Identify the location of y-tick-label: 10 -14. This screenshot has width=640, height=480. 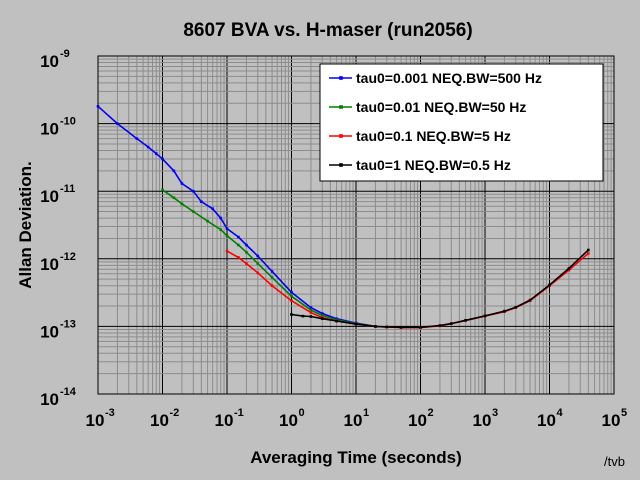
(58, 397).